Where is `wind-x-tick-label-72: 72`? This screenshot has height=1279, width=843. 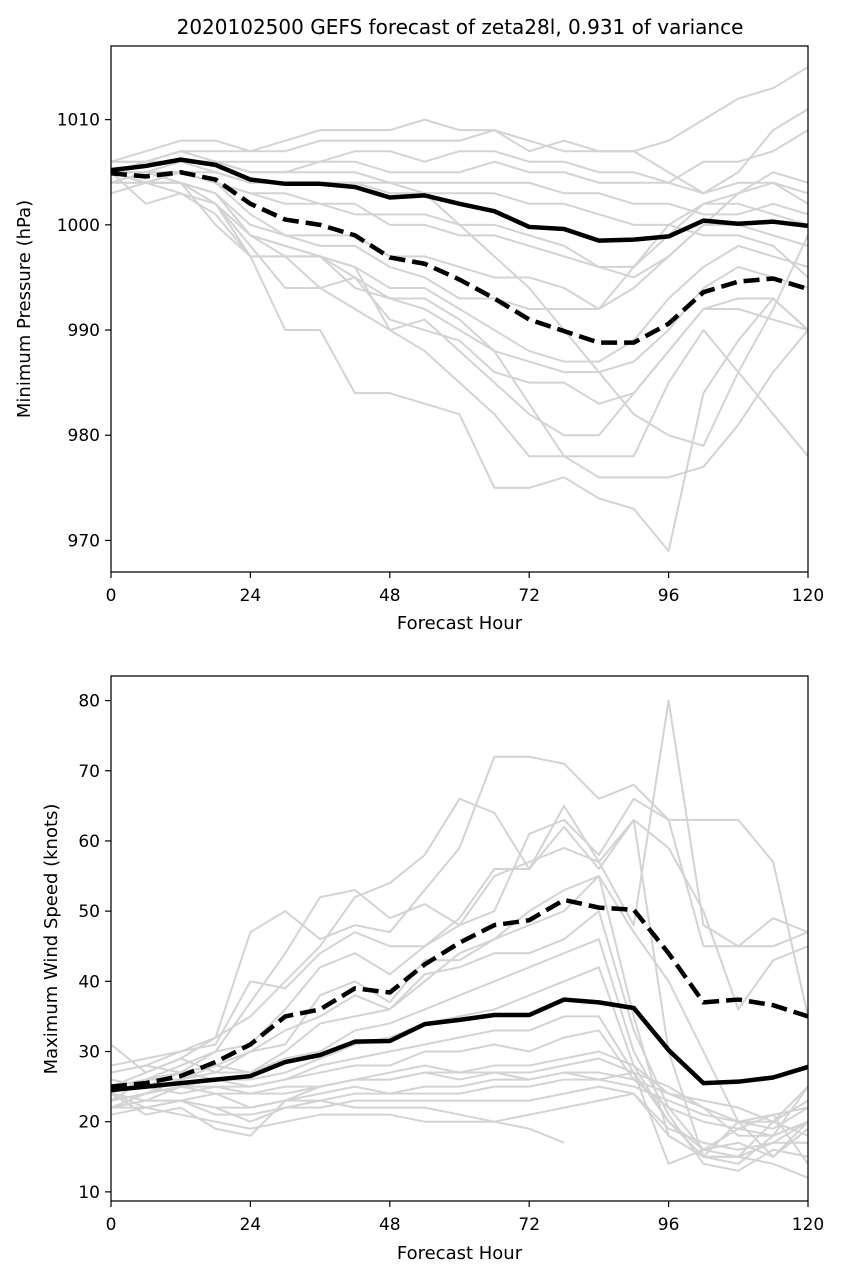
wind-x-tick-label-72: 72 is located at coordinates (529, 1225).